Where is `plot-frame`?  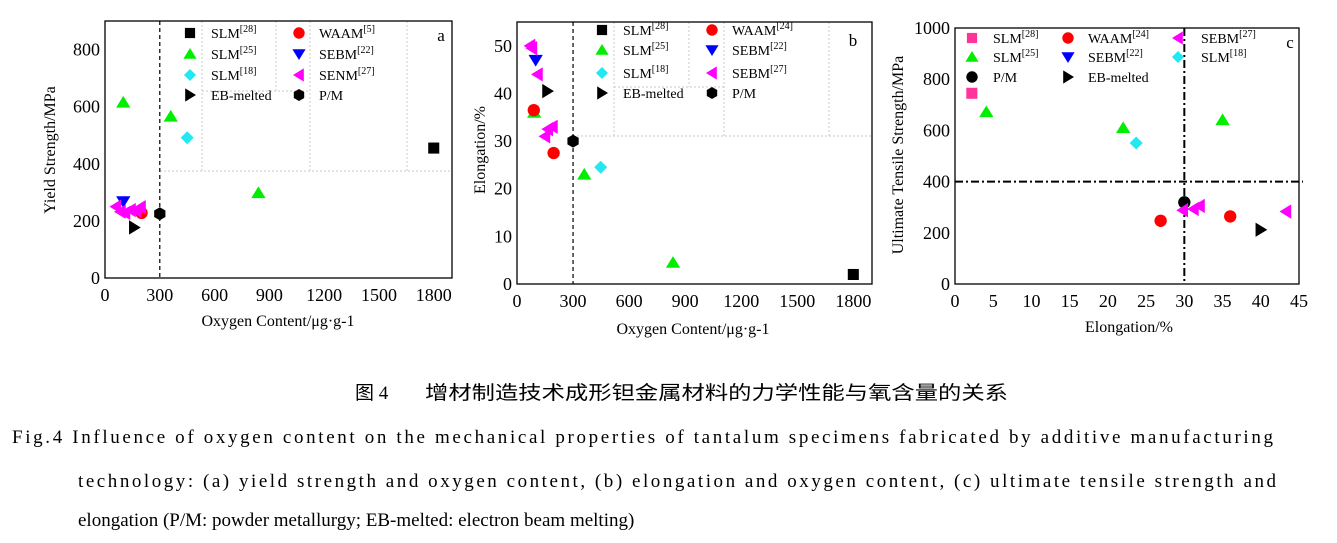
plot-frame is located at coordinates (1127, 156).